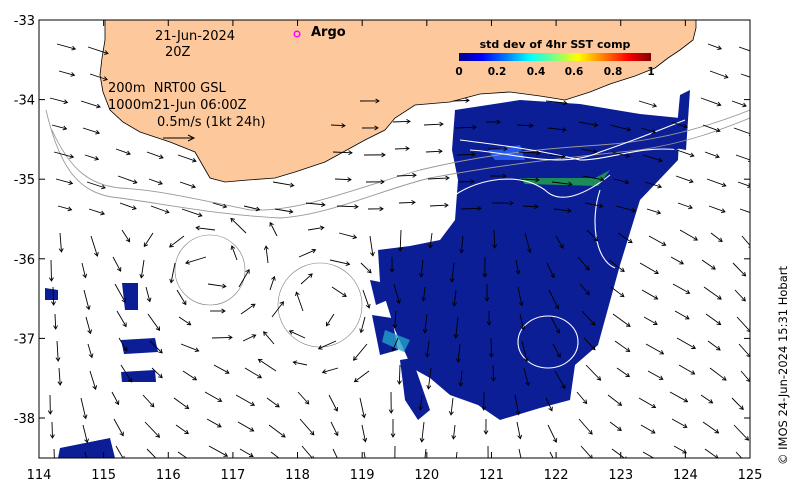  What do you see at coordinates (232, 475) in the screenshot?
I see `x-tick-label: 117` at bounding box center [232, 475].